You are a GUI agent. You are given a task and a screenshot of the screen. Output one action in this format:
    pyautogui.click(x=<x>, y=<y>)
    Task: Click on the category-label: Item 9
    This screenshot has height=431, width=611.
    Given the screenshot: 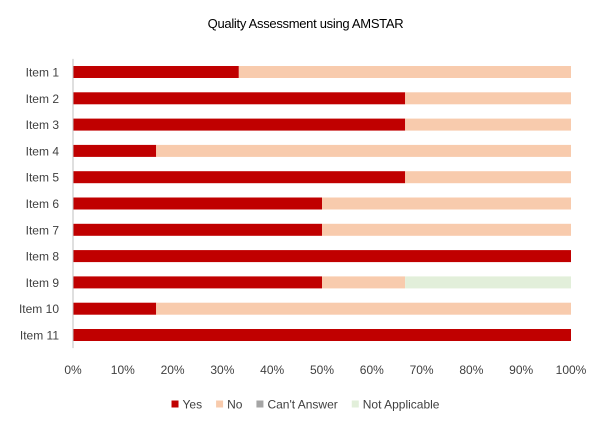 What is the action you would take?
    pyautogui.click(x=43, y=283)
    